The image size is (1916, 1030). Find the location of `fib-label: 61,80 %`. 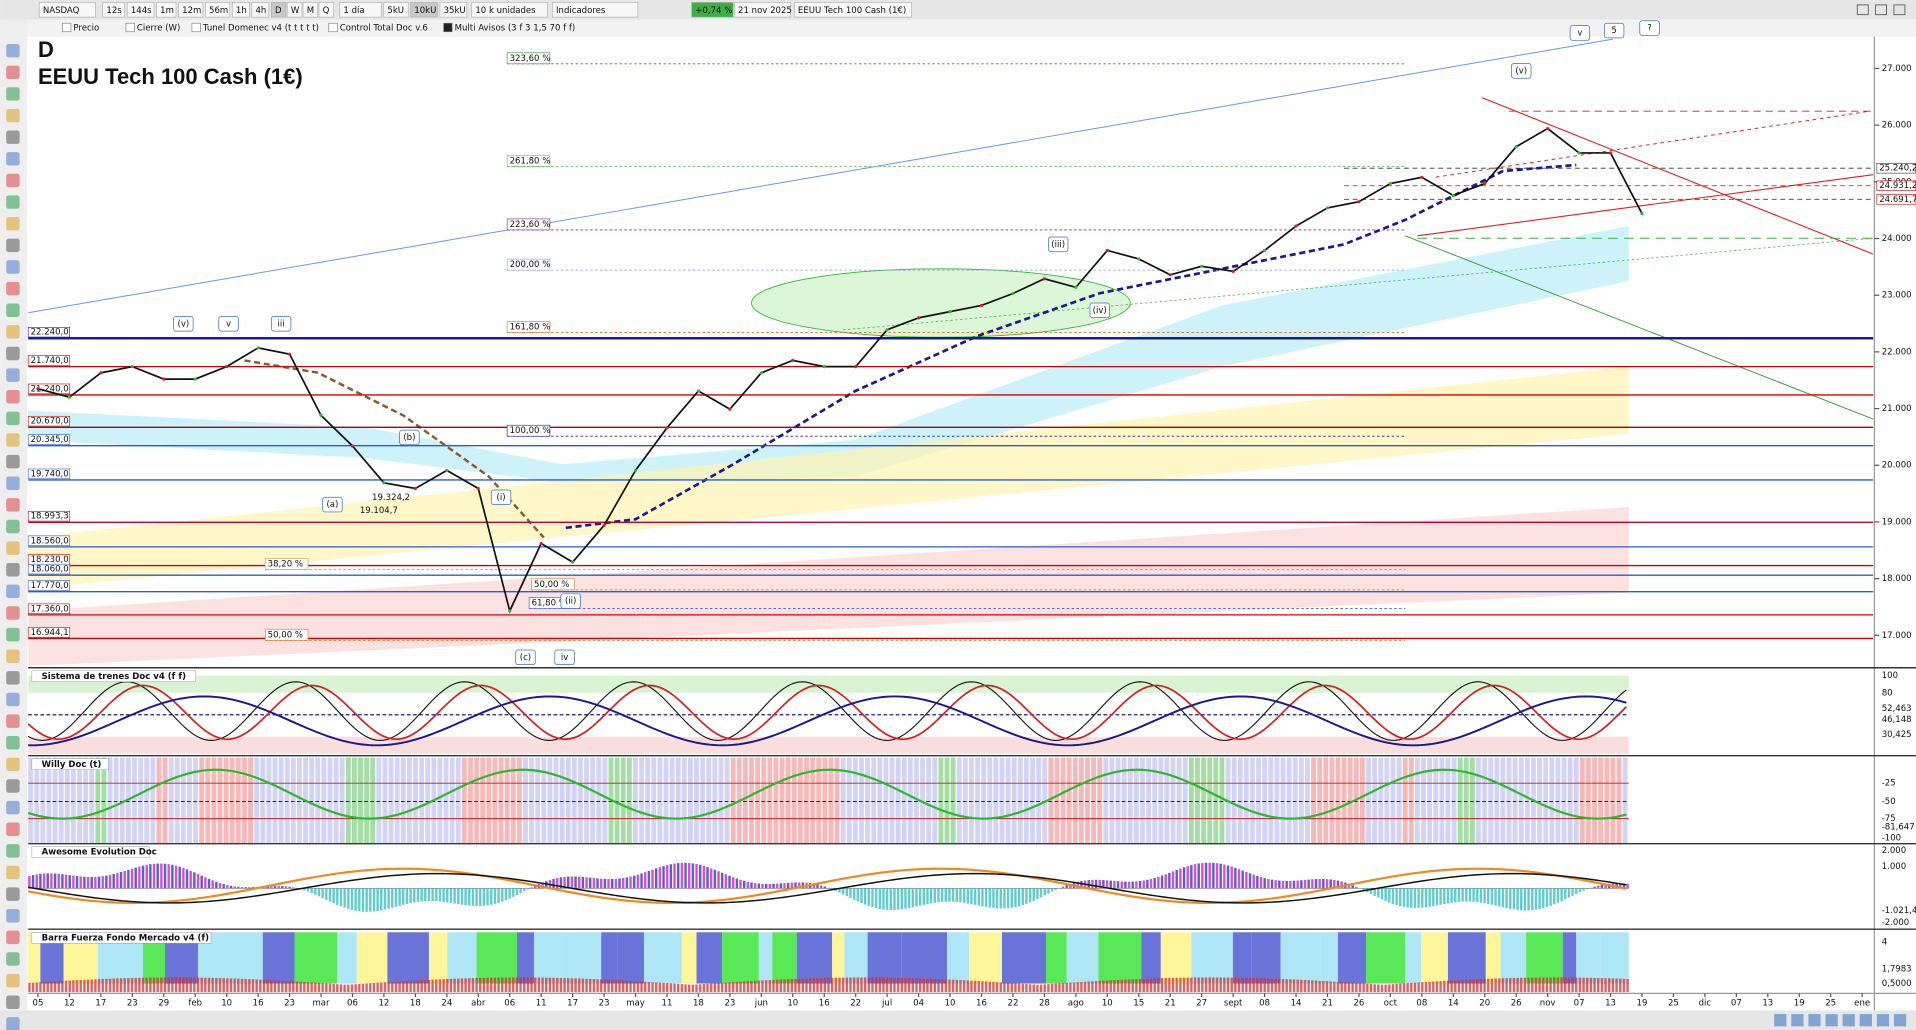

fib-label: 61,80 % is located at coordinates (549, 604).